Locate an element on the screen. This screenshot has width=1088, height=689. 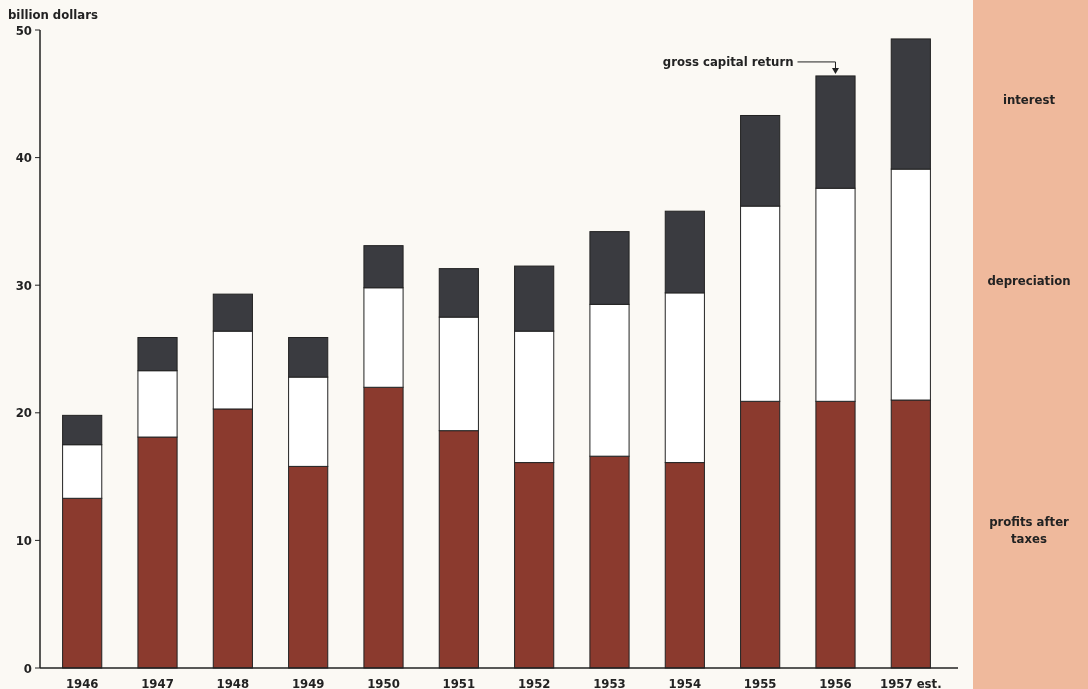
text: interest is located at coordinates (1029, 100).